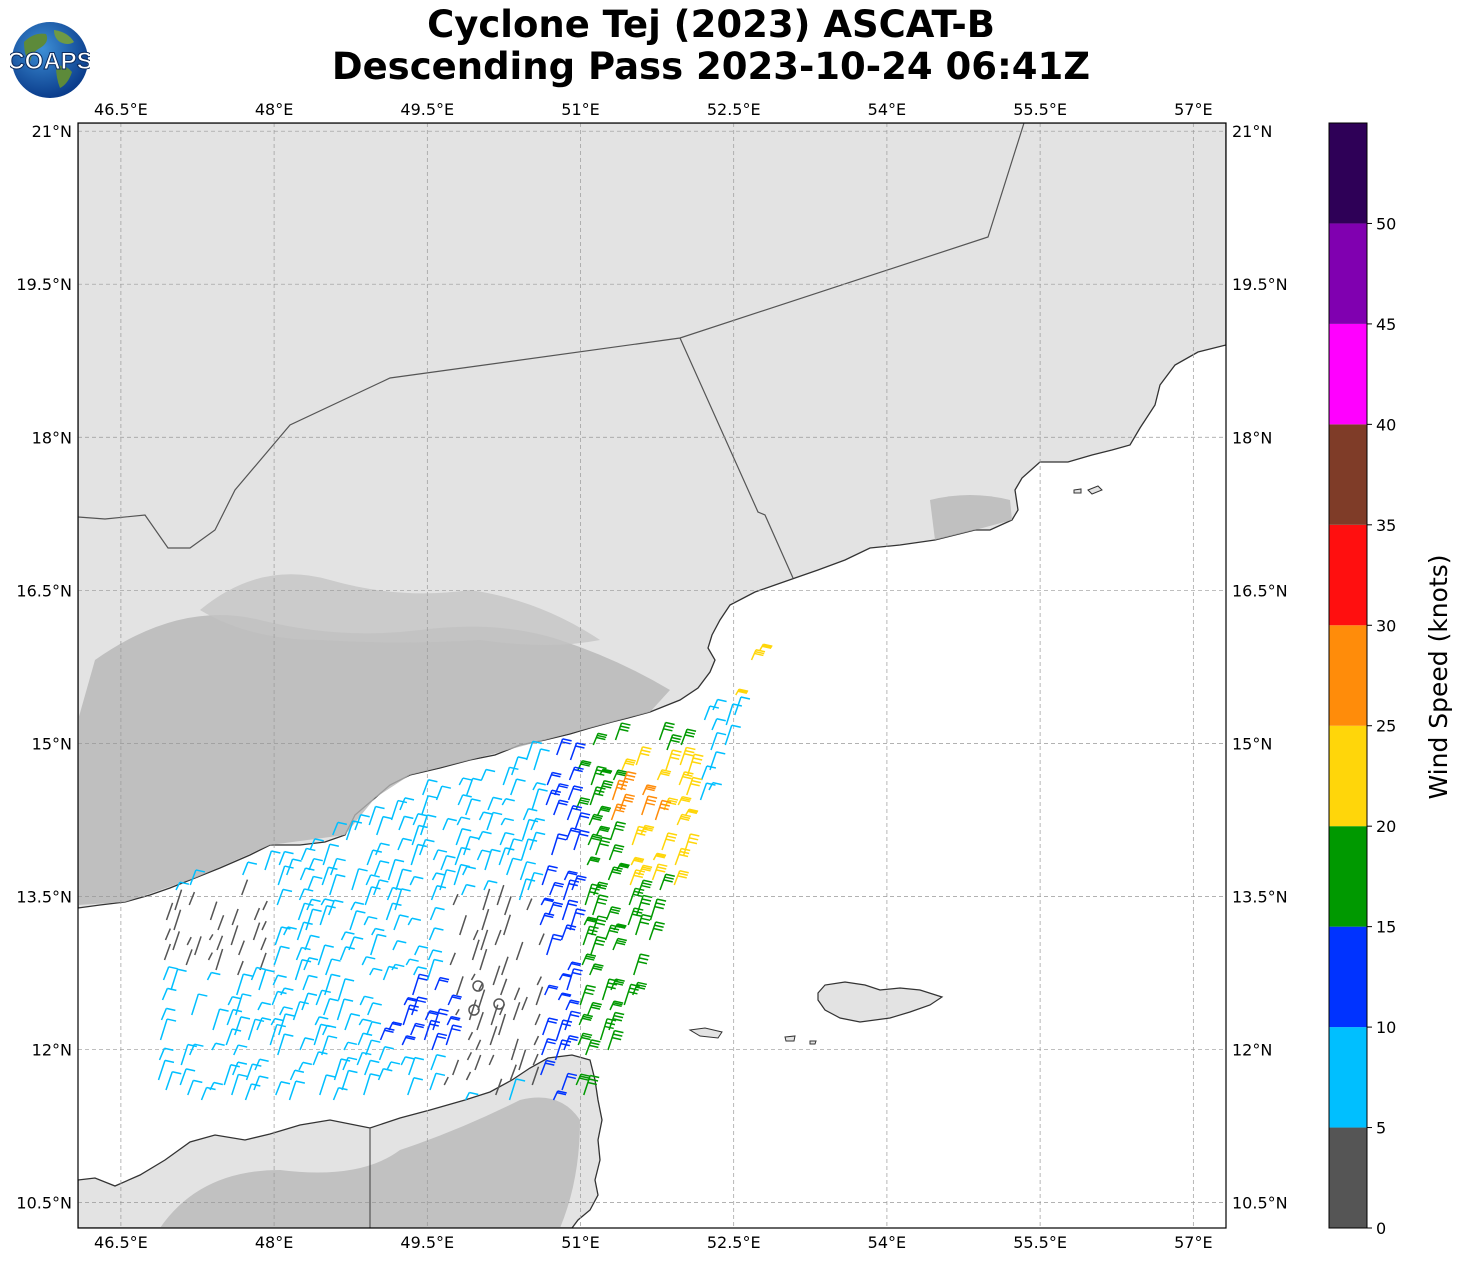  I want to click on lon-label-bottom: 57°E, so click(1193, 1242).